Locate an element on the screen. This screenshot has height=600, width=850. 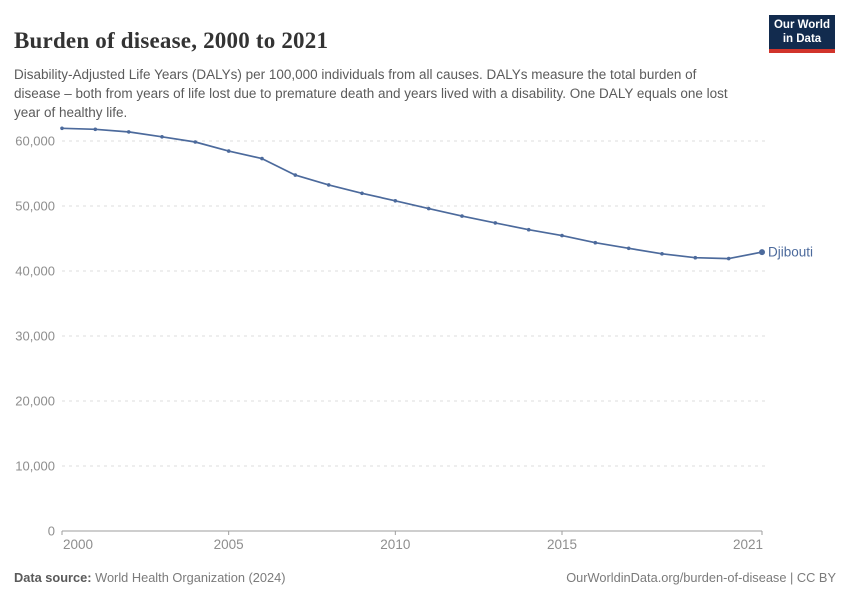
data-point-2010 is located at coordinates (395, 201).